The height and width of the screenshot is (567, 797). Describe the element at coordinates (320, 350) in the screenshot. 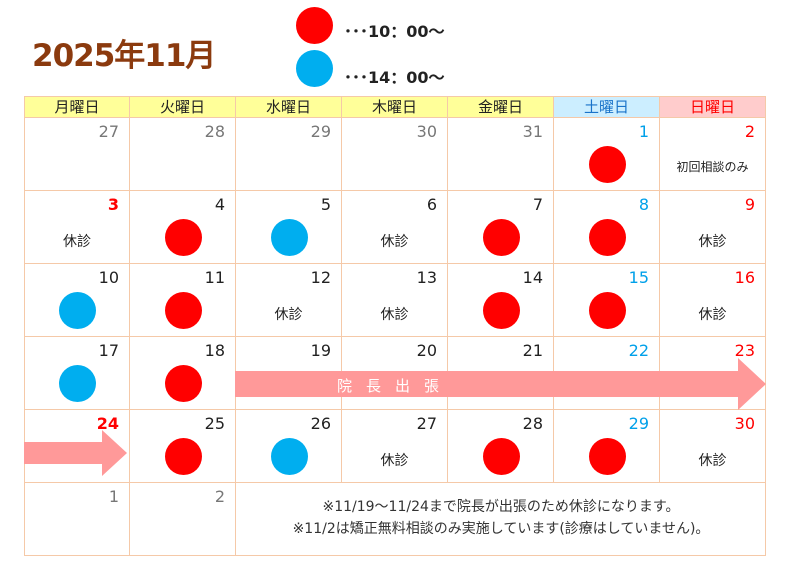

I see `day-number: 19` at that location.